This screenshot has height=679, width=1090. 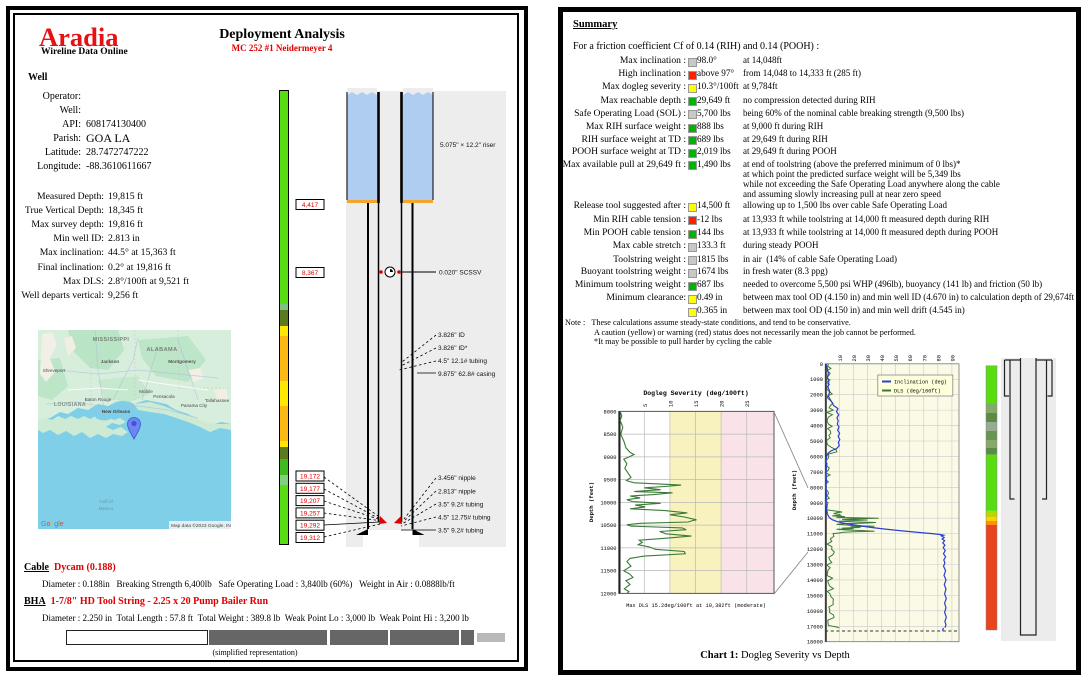 I want to click on svg-text: 10500, so click(x=608, y=526).